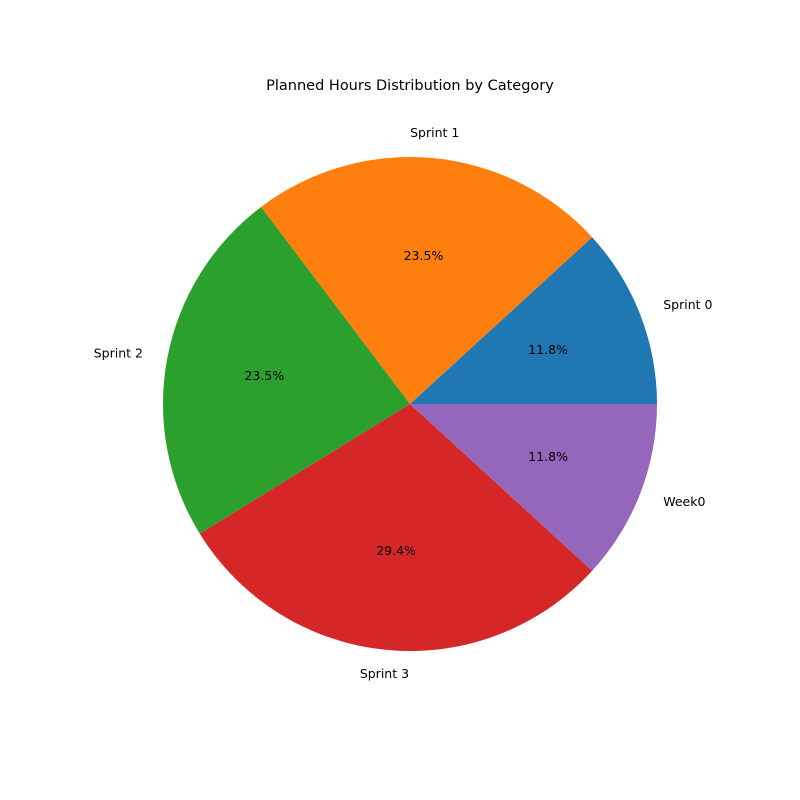  I want to click on slice-label-sprint-1: Sprint 1, so click(434, 132).